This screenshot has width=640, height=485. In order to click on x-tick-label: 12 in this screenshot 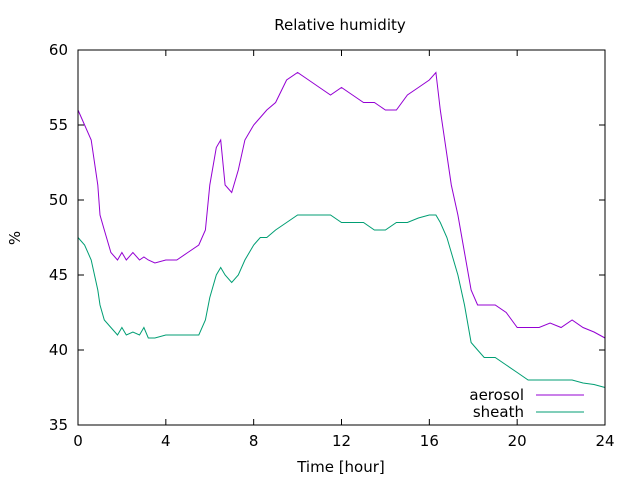, I will do `click(341, 441)`.